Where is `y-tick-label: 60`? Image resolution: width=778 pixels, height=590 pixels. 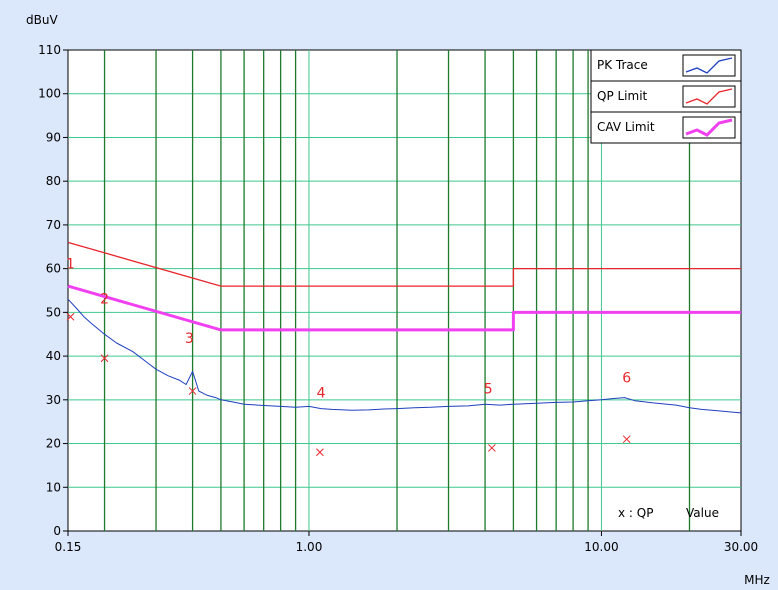 y-tick-label: 60 is located at coordinates (53, 269).